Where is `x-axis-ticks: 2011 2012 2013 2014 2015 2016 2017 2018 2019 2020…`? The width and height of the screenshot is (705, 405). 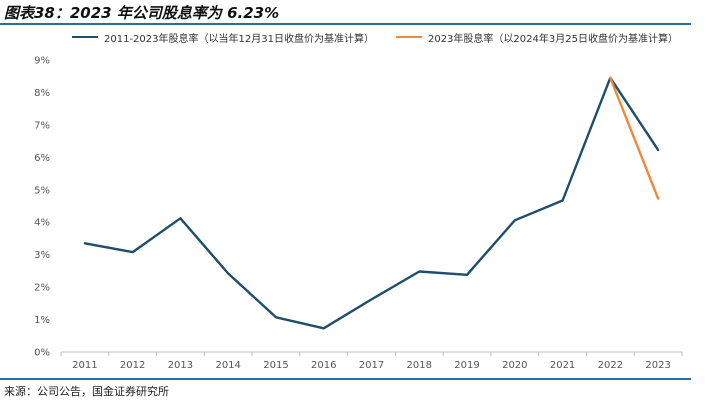 x-axis-ticks: 2011 2012 2013 2014 2015 2016 2017 2018 2019 2020… is located at coordinates (371, 365).